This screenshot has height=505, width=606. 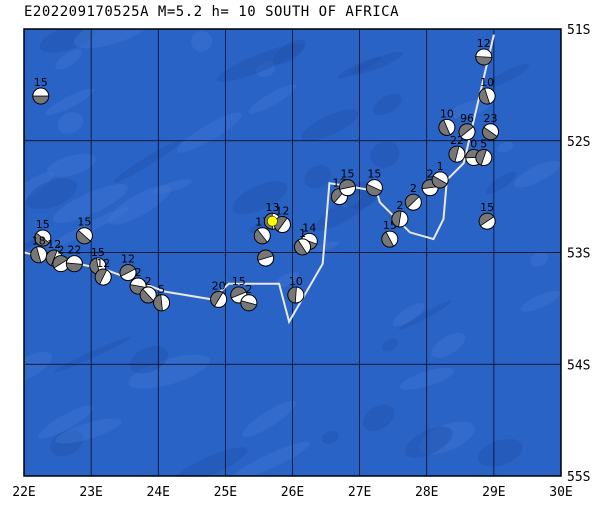 I want to click on longitude-tick-label: 25E, so click(x=225, y=492).